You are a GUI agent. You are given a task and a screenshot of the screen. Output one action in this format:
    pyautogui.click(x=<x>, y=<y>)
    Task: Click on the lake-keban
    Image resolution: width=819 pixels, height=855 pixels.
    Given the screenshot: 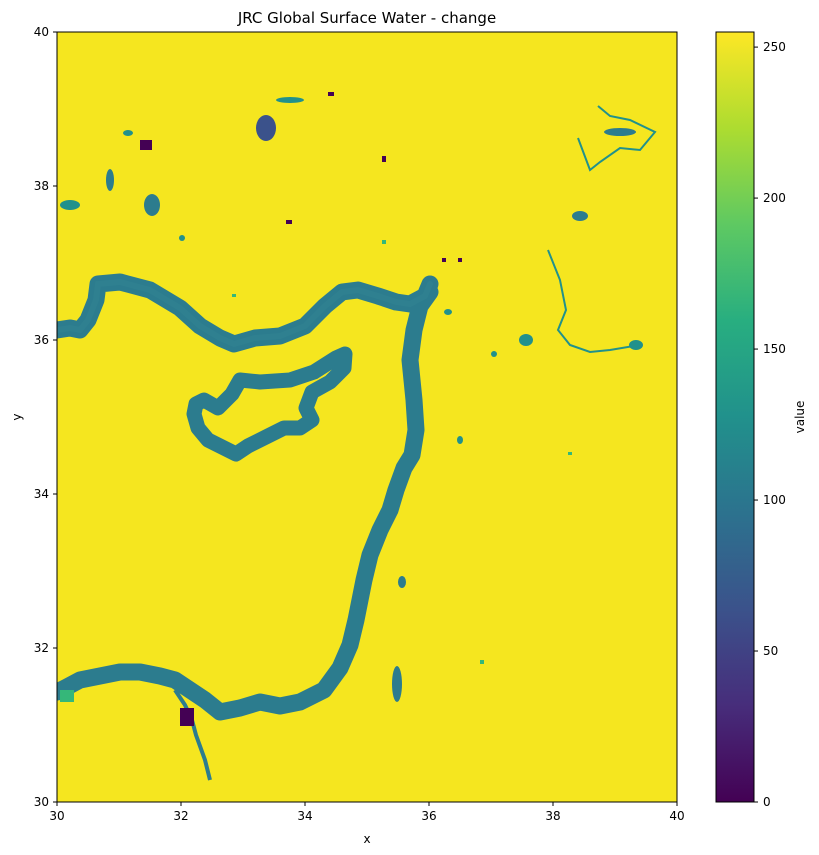 What is the action you would take?
    pyautogui.click(x=620, y=132)
    